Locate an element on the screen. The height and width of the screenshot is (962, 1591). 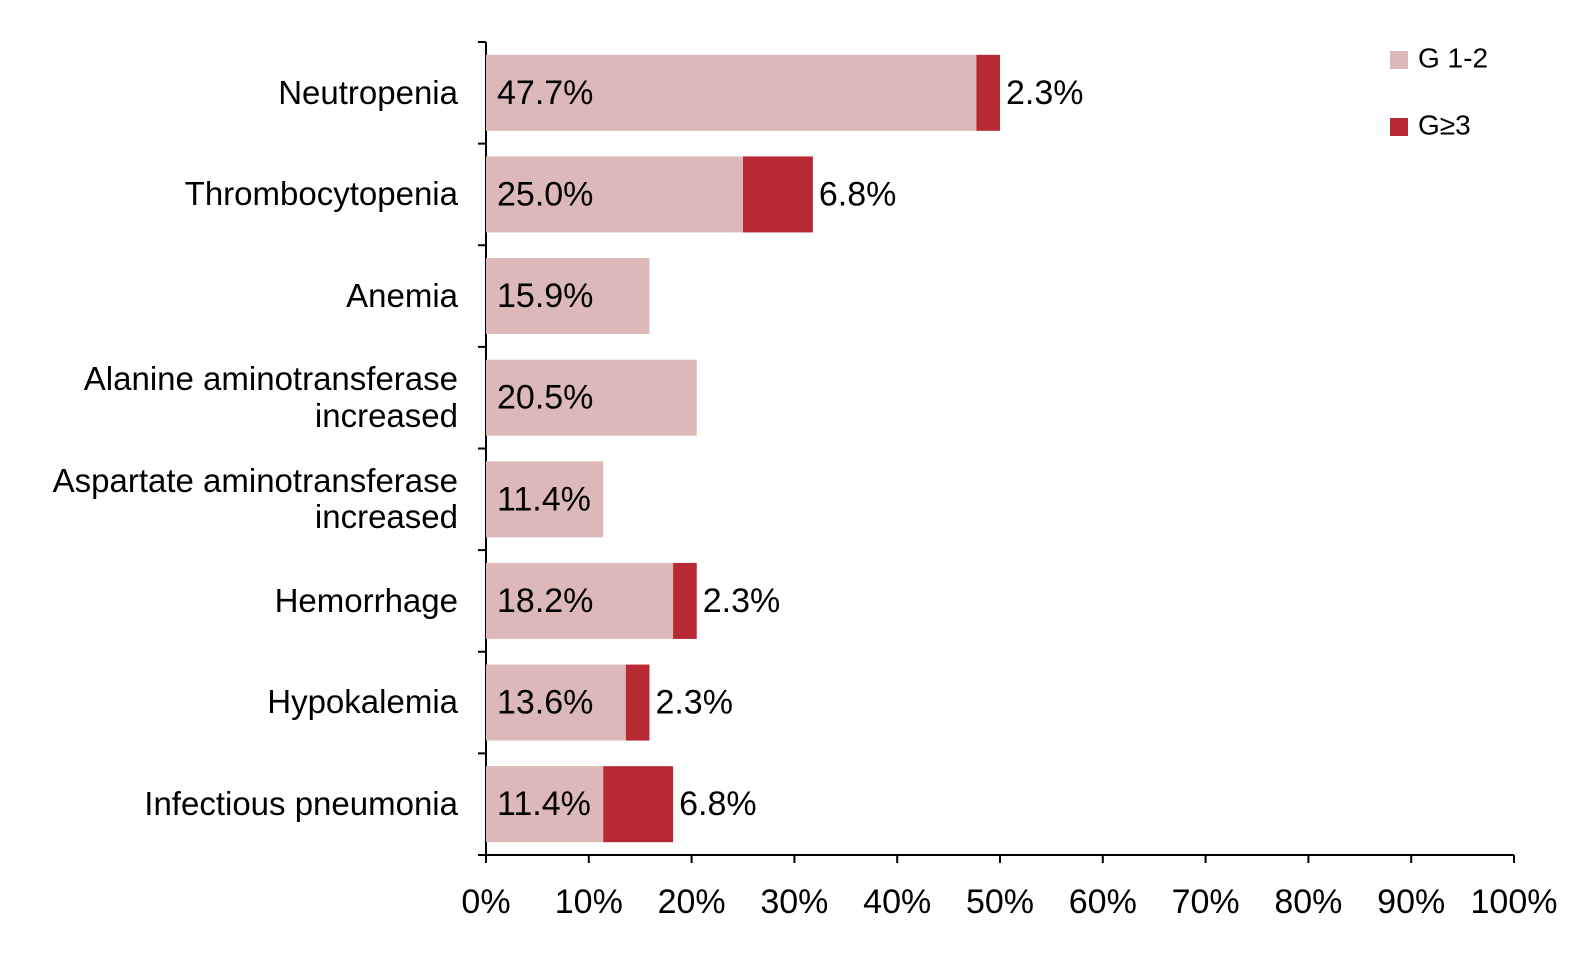
data-label: 15.9% is located at coordinates (545, 296).